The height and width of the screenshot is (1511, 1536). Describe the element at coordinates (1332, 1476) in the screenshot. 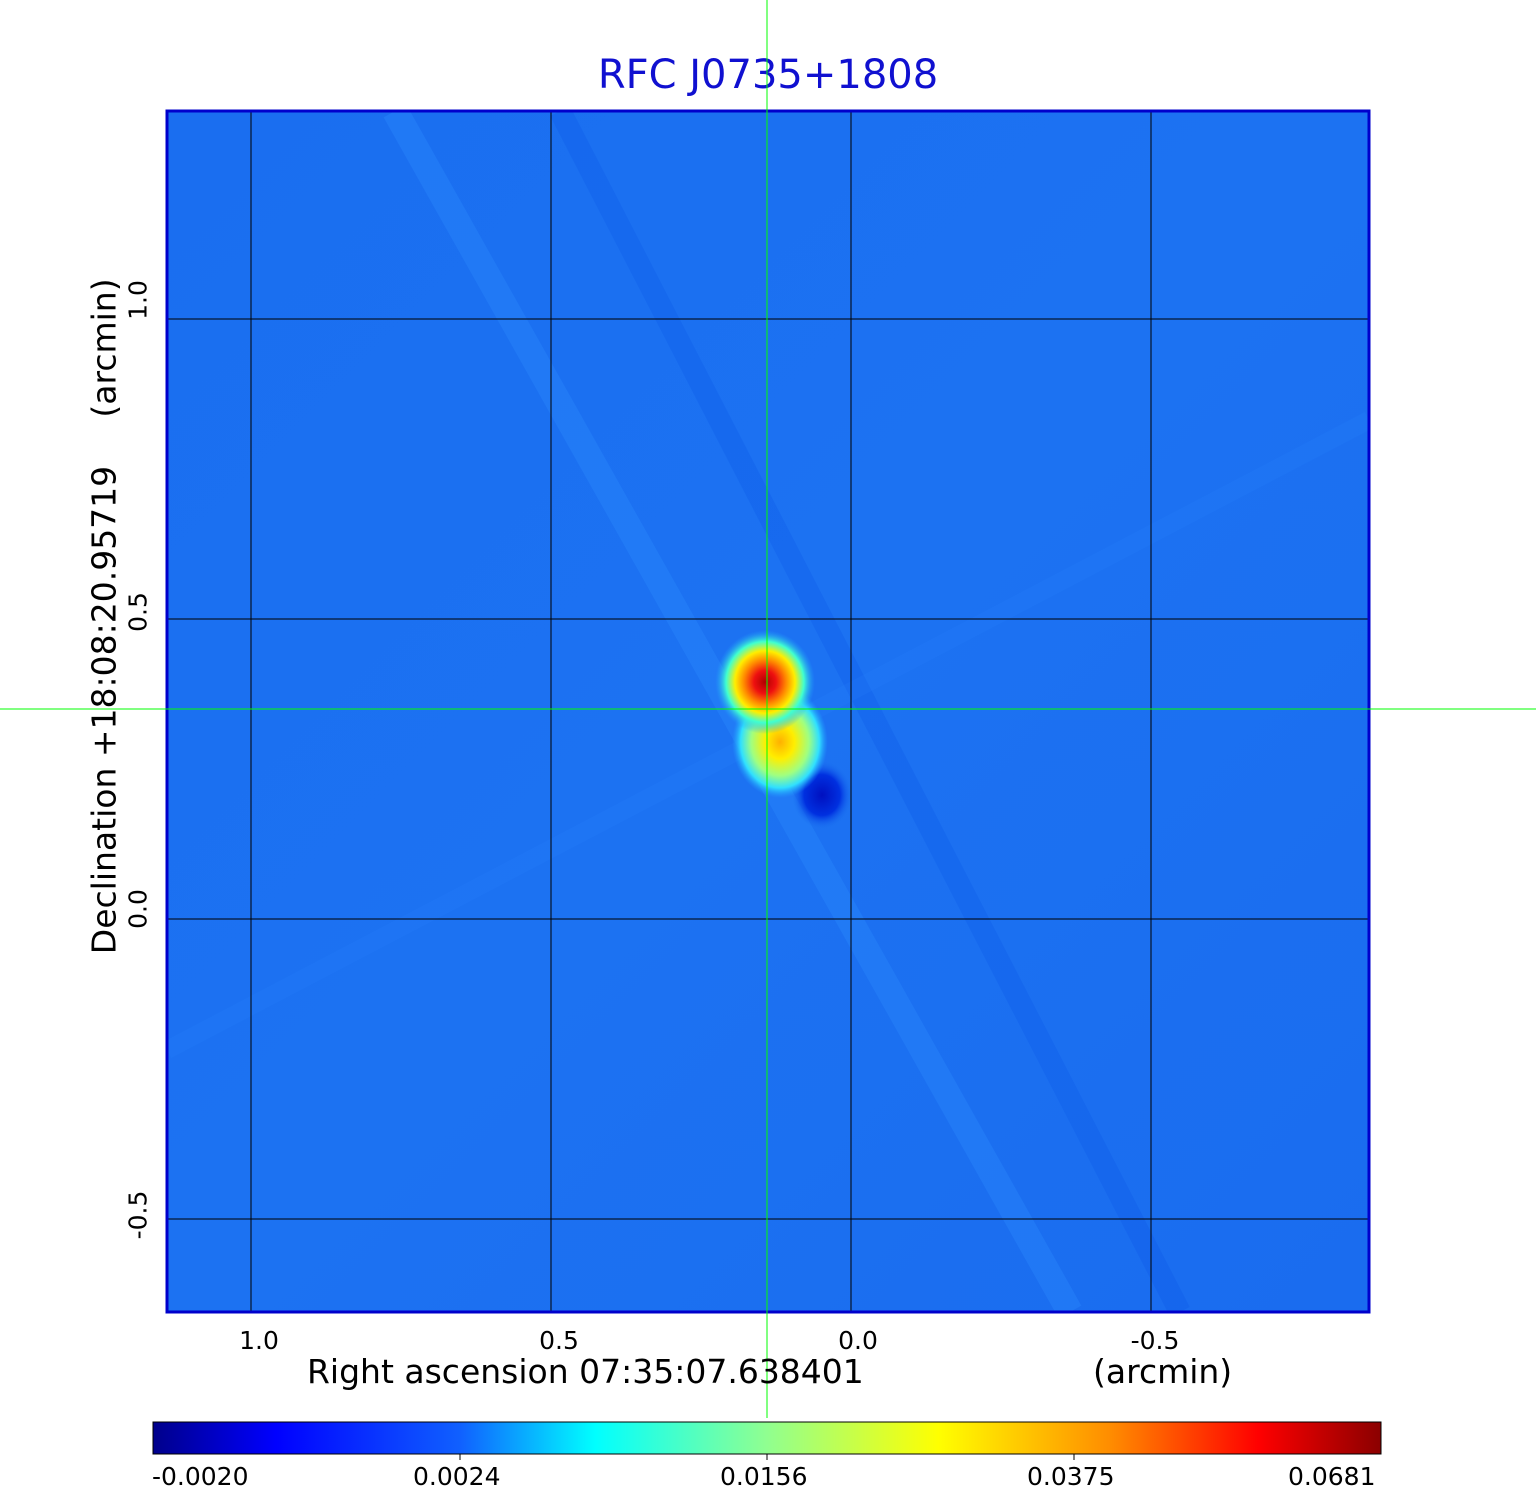

I see `colorbar-tick-label: 0.0681` at that location.